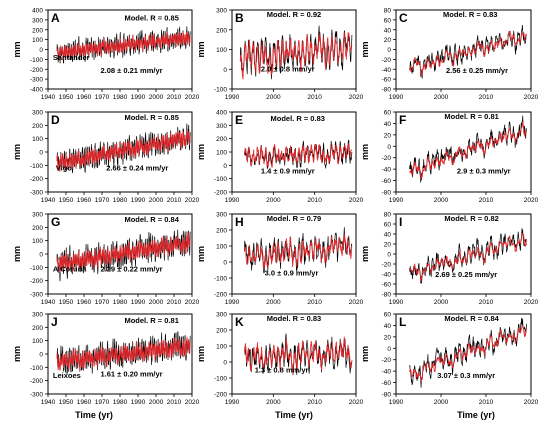  Describe the element at coordinates (288, 171) in the screenshot. I see `trend-label: 1.4 ± 0.9 mm/yr` at that location.